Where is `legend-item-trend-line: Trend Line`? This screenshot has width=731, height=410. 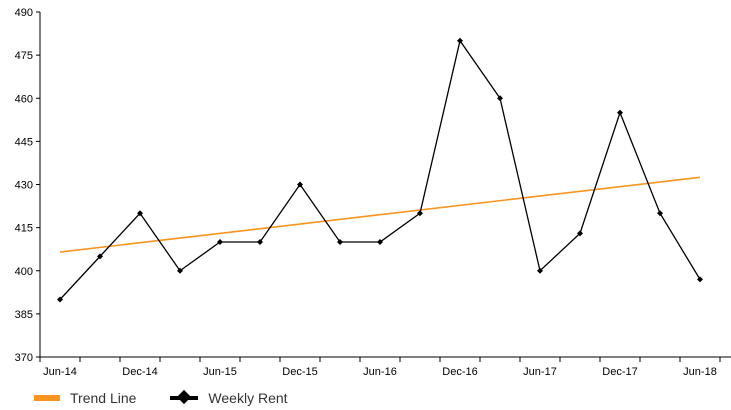
legend-item-trend-line: Trend Line is located at coordinates (85, 398).